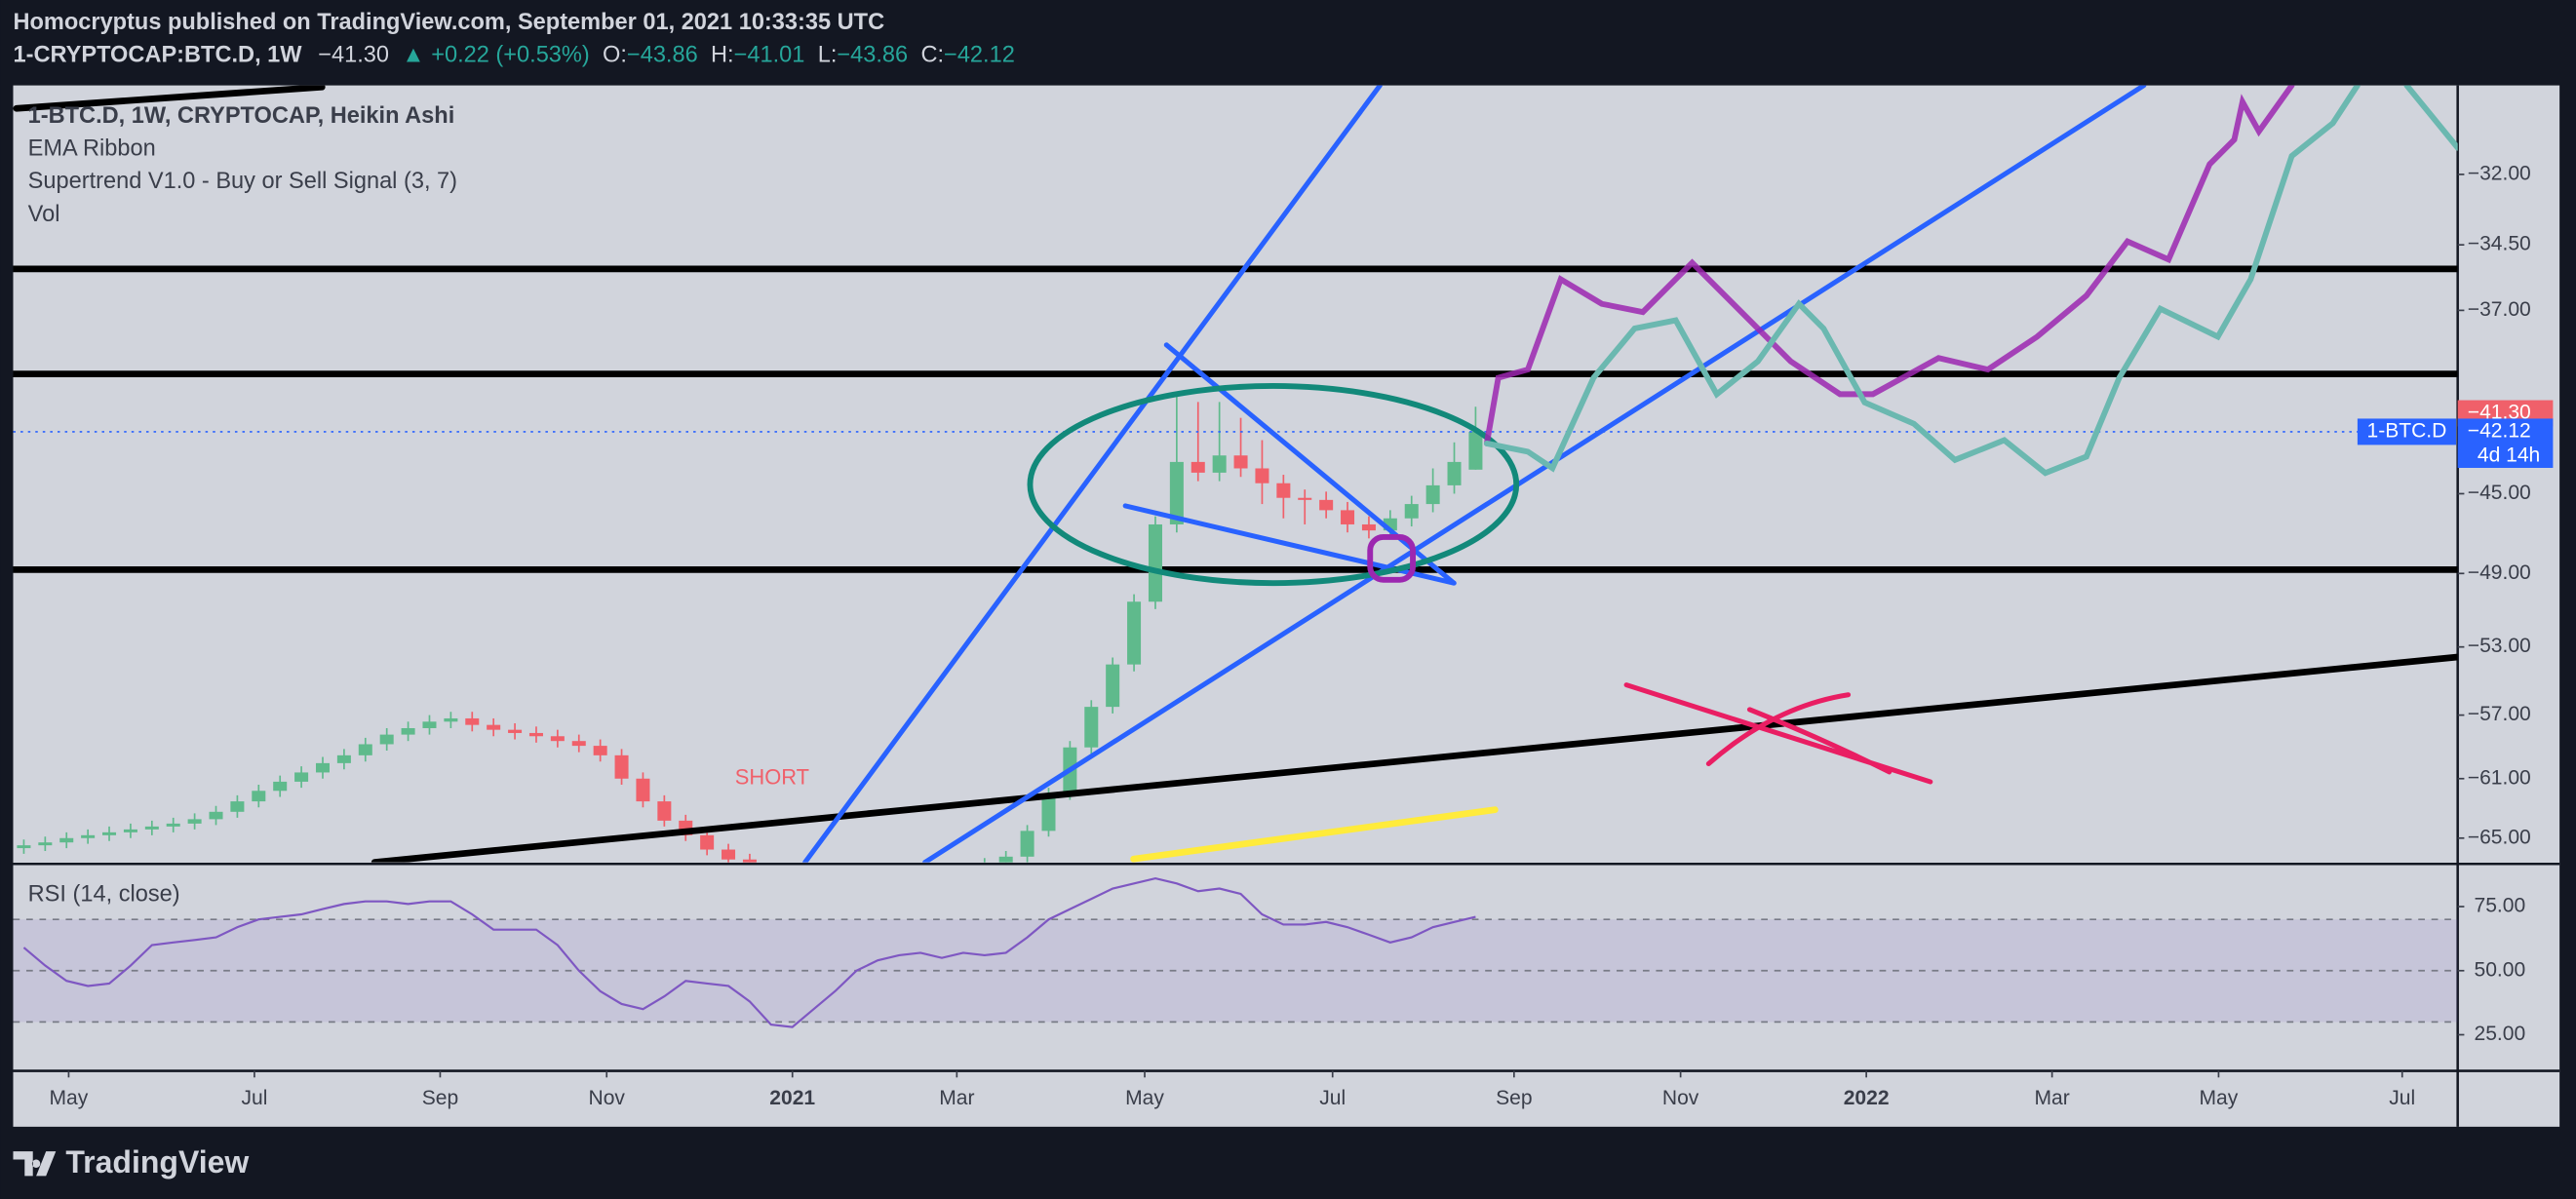  Describe the element at coordinates (2500, 906) in the screenshot. I see `rsi-y-tick-label: 75.00` at that location.